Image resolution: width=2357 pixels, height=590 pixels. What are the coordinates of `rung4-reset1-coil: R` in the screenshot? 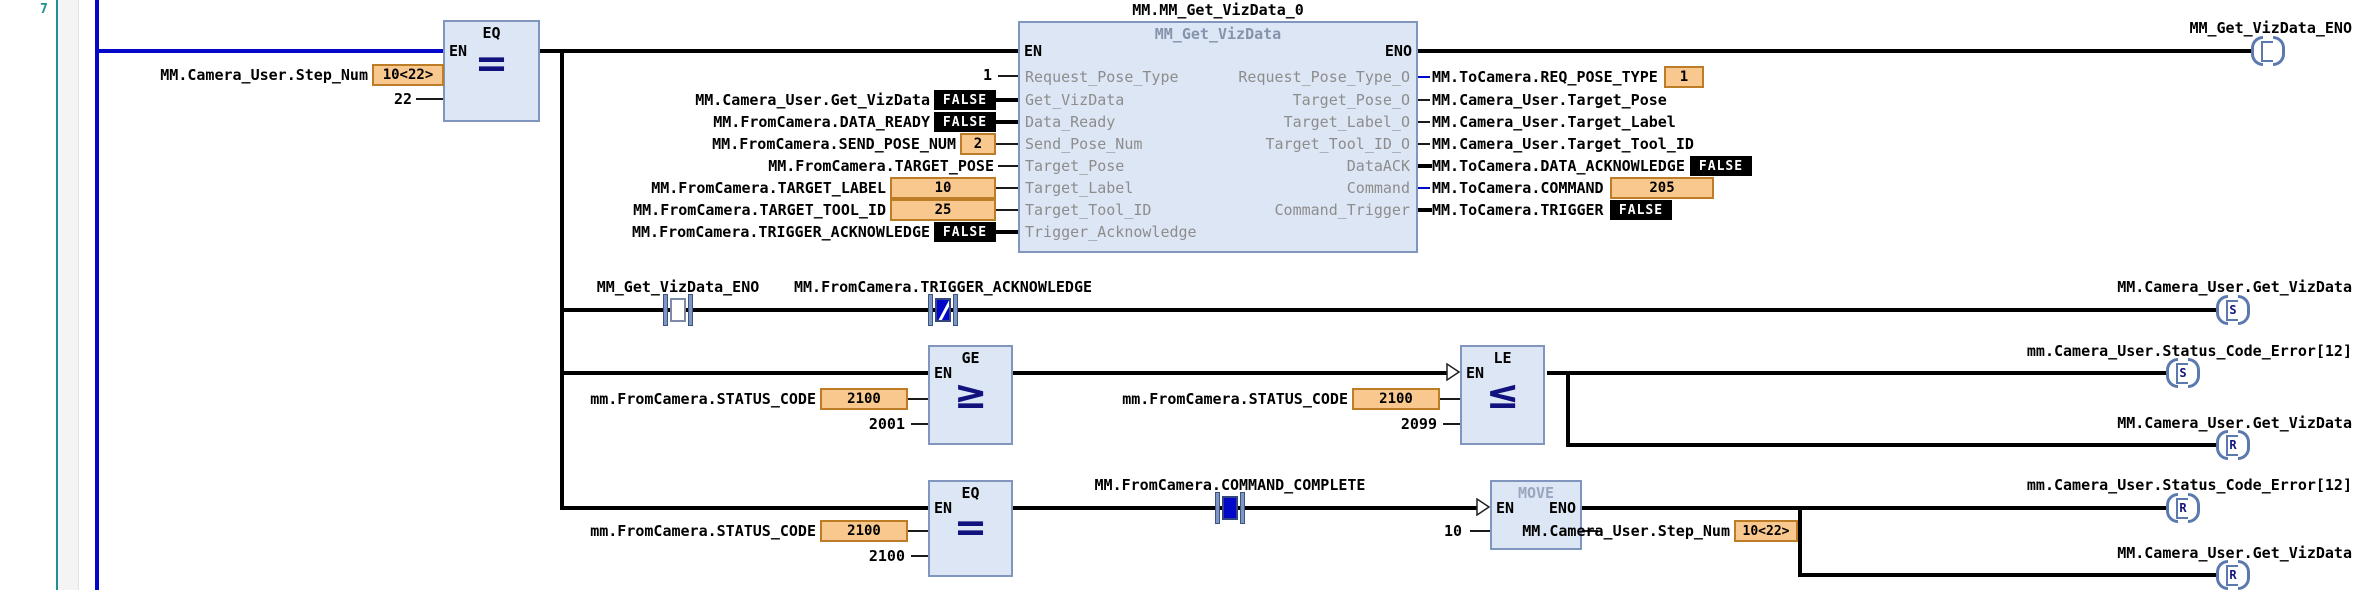 It's located at (2183, 508).